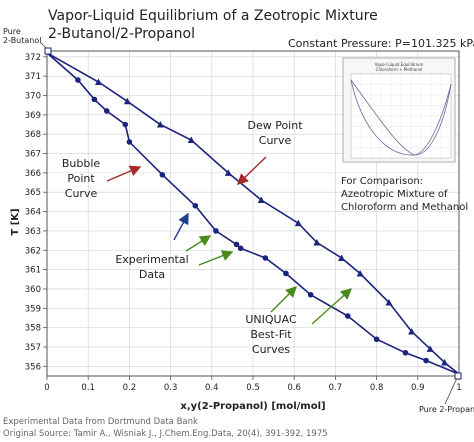 This screenshot has height=442, width=474. What do you see at coordinates (151, 267) in the screenshot?
I see `experimental-label: Experimental Data` at bounding box center [151, 267].